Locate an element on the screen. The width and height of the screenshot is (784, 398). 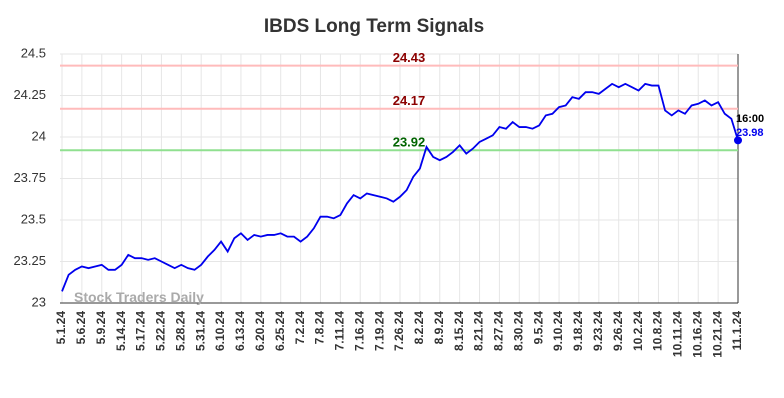
x-tick-label: 9.10.24 is located at coordinates (558, 331).